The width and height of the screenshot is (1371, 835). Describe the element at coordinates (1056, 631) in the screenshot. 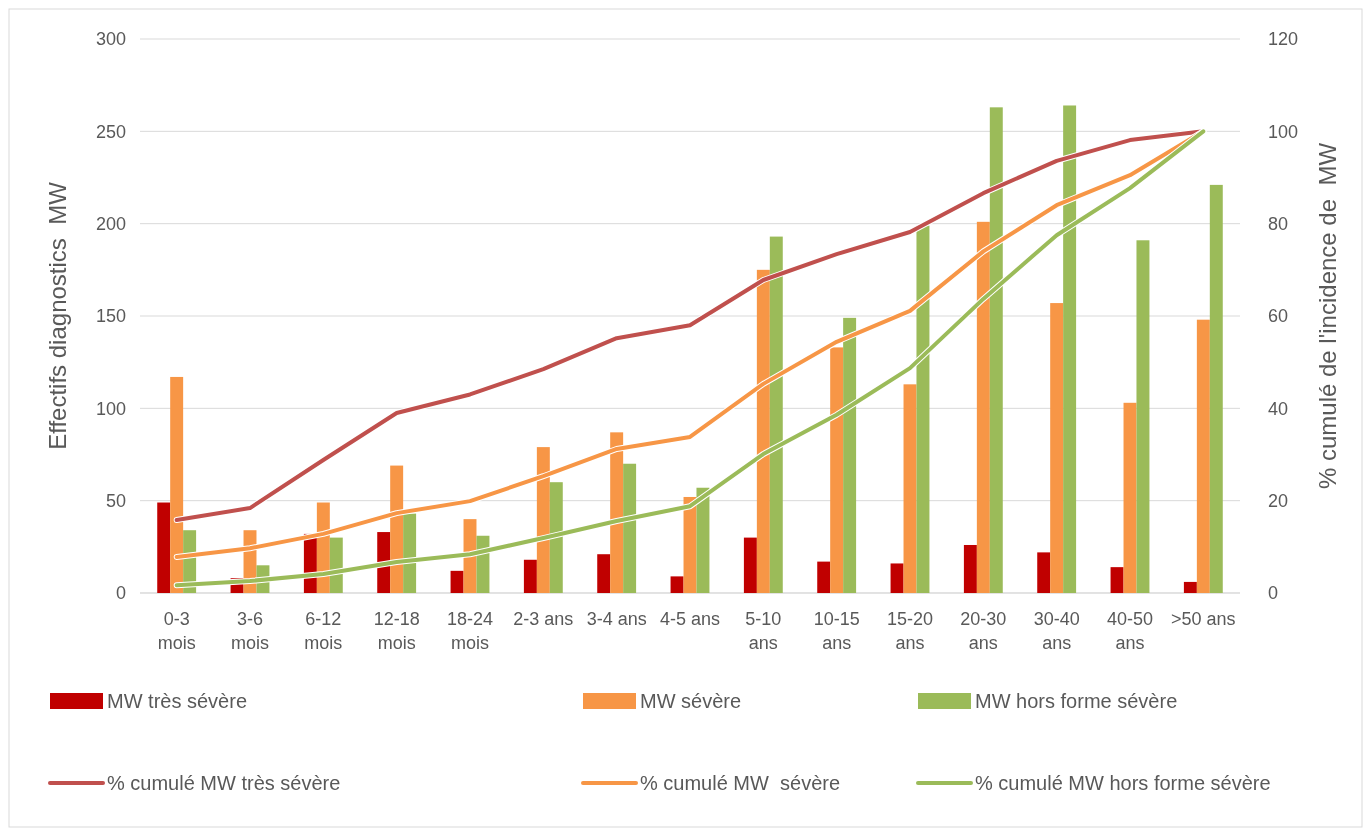

I see `x-tick-label: 30-40 ans` at that location.